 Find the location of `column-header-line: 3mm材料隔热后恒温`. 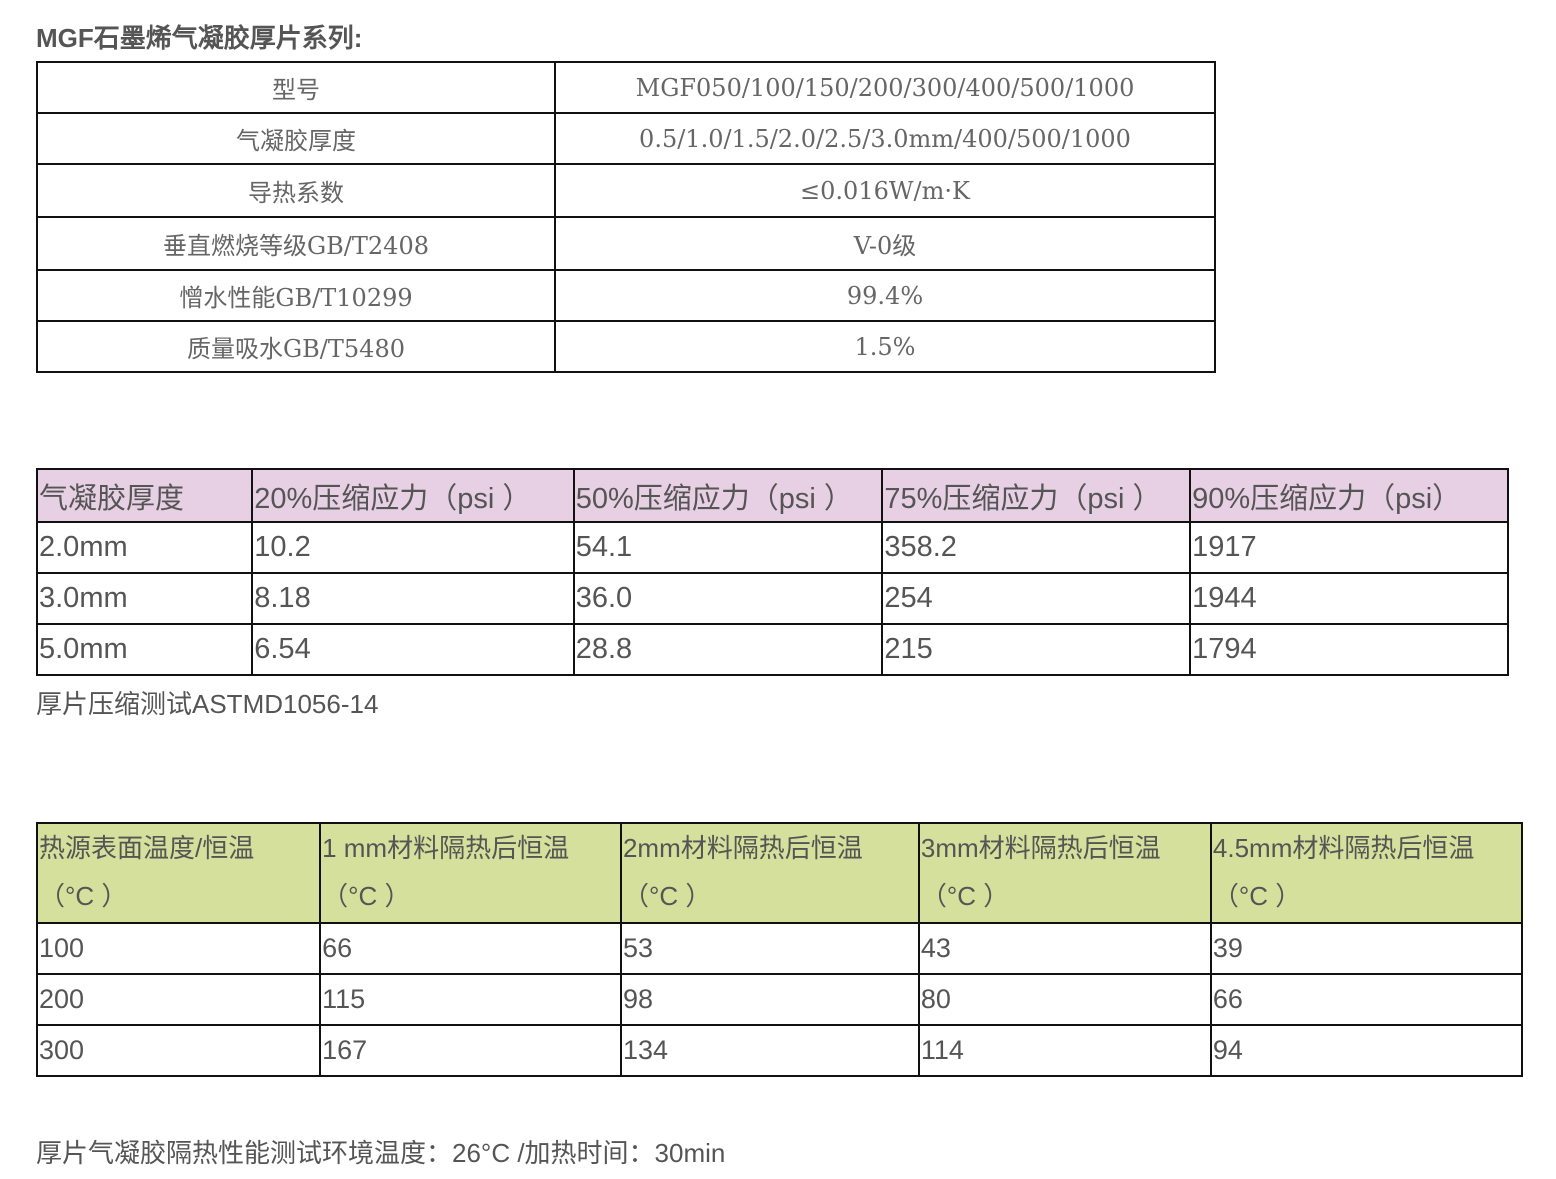

column-header-line: 3mm材料隔热后恒温 is located at coordinates (1040, 848).